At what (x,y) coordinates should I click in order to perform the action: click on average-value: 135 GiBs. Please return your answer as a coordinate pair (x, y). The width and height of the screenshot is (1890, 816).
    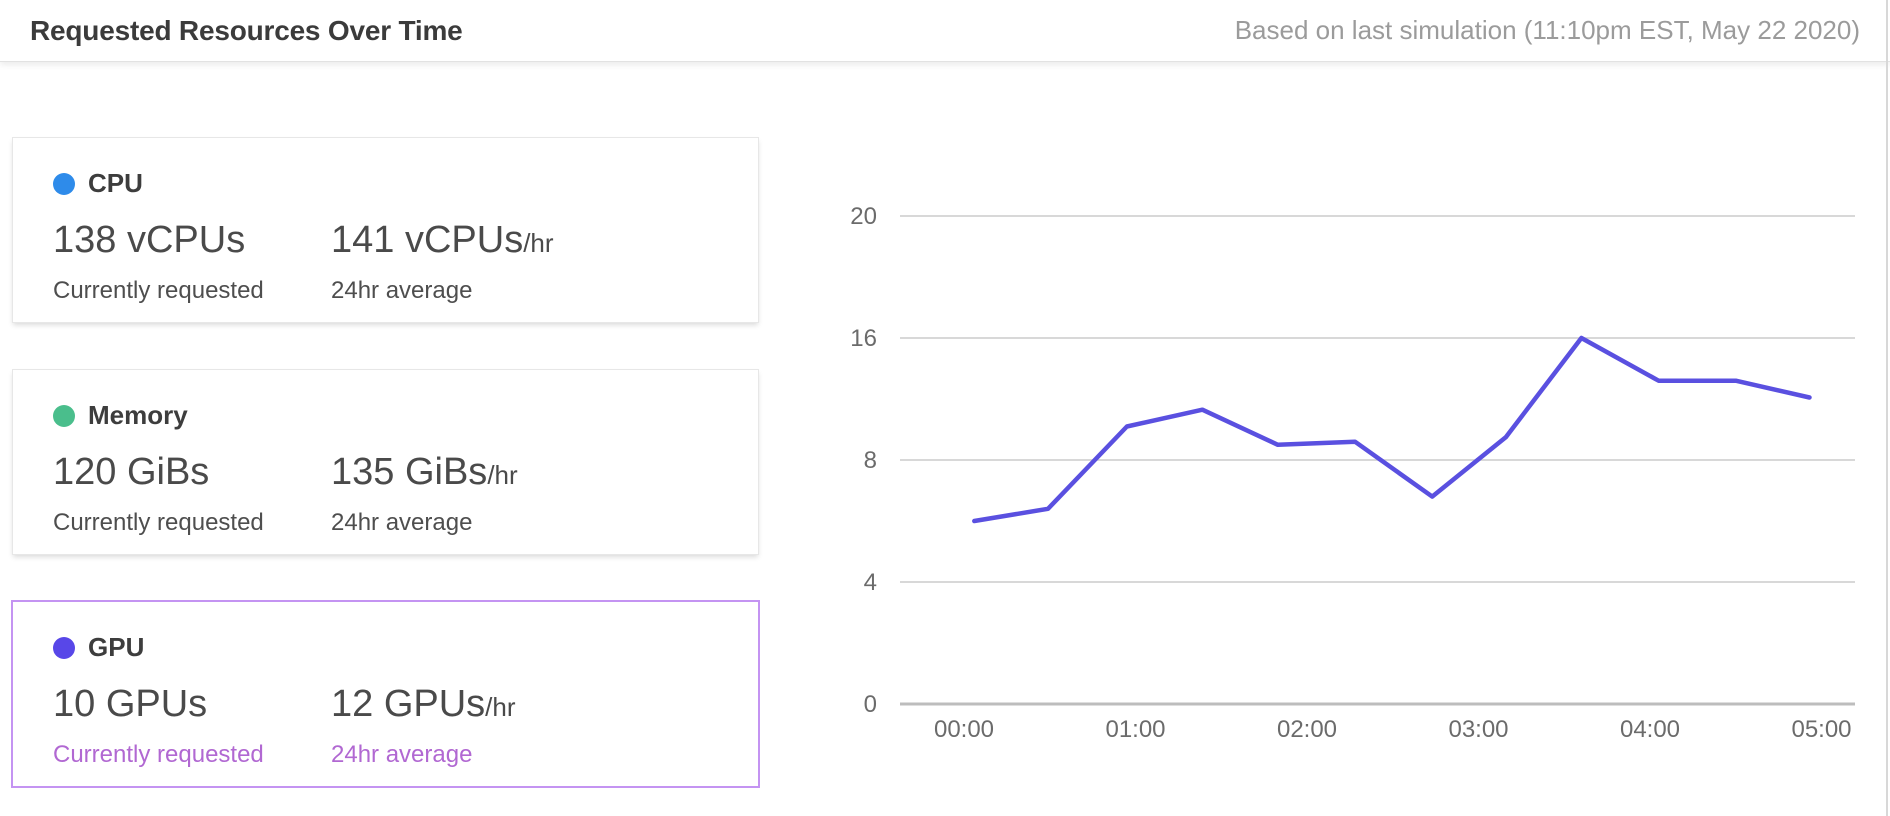
    Looking at the image, I should click on (409, 472).